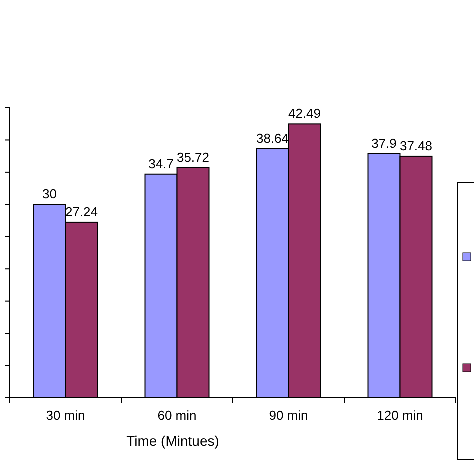 The image size is (474, 474). Describe the element at coordinates (273, 138) in the screenshot. I see `data-label: 38.64` at that location.